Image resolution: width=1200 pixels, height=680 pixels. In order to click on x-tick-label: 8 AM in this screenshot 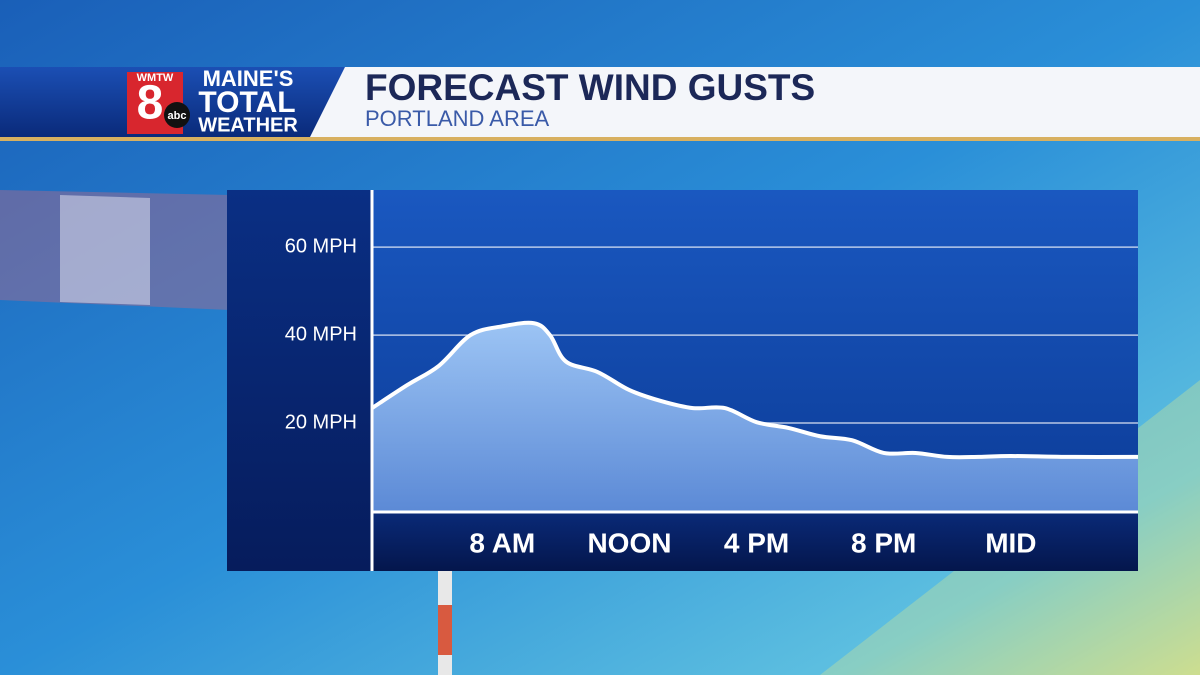, I will do `click(502, 542)`.